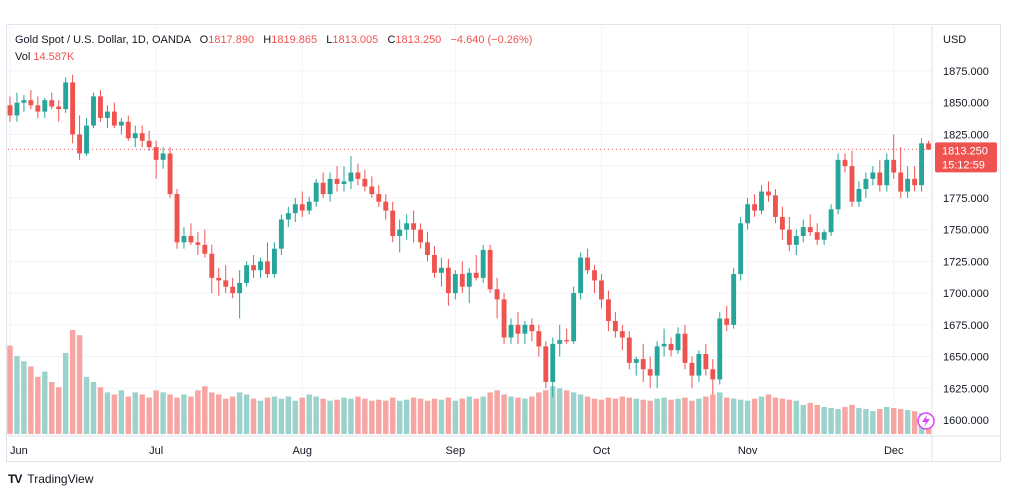 This screenshot has height=498, width=1012. What do you see at coordinates (418, 40) in the screenshot?
I see `close-value: 1813.250` at bounding box center [418, 40].